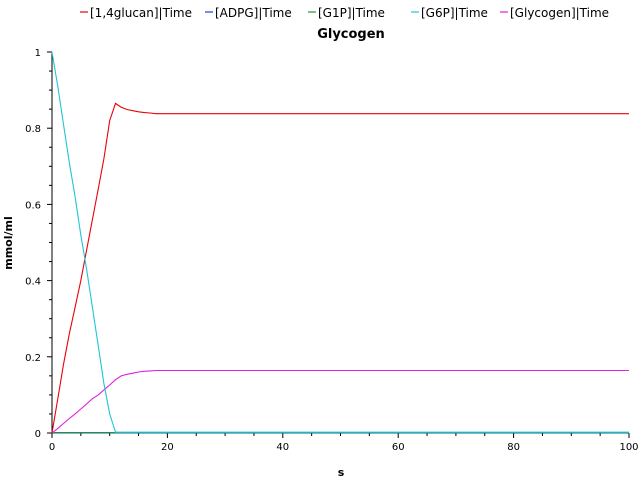  What do you see at coordinates (8, 243) in the screenshot?
I see `y-axis-label: mmol/ml` at bounding box center [8, 243].